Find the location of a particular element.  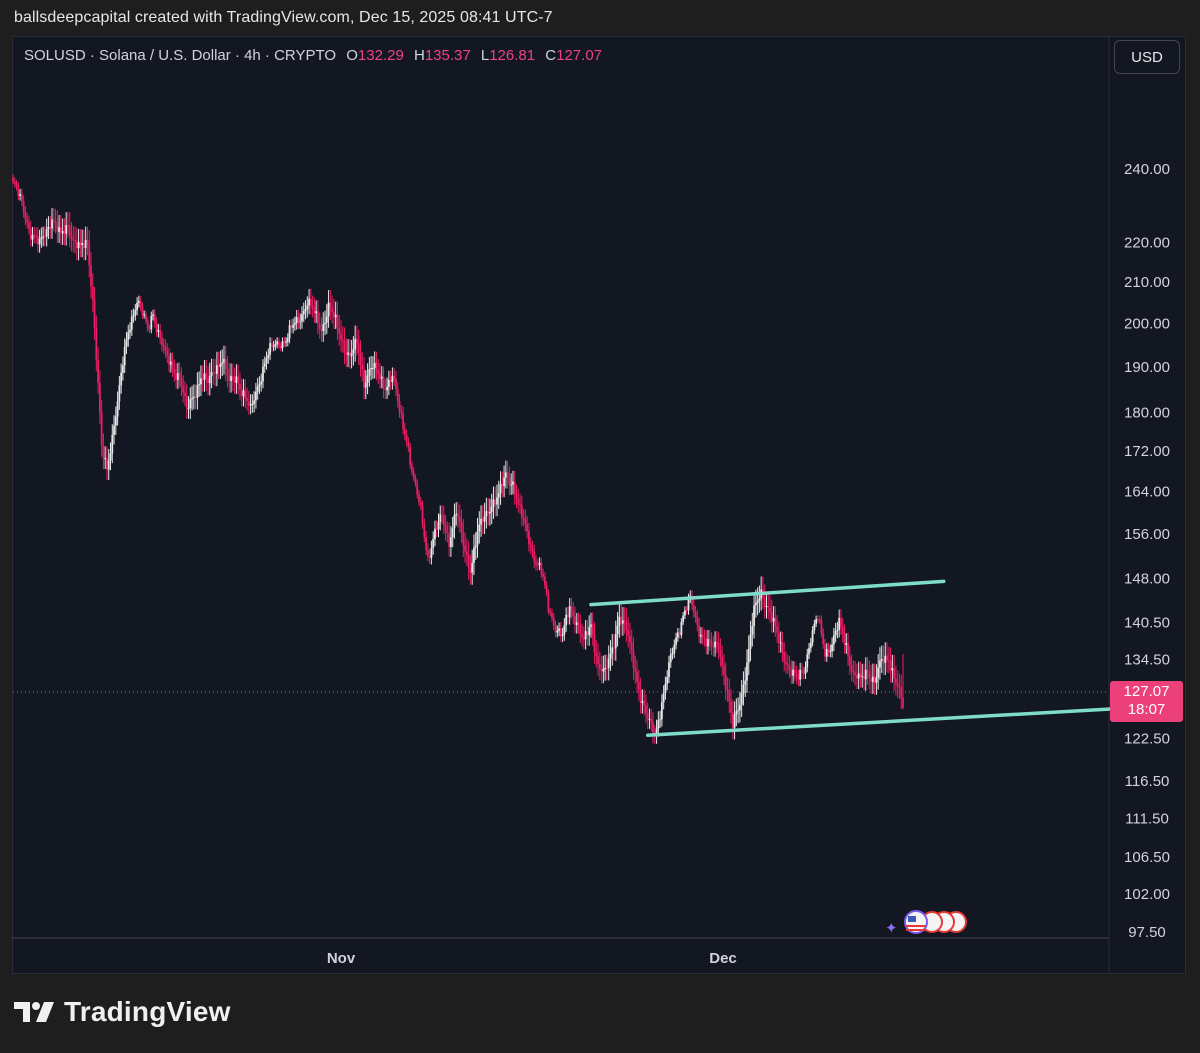

currency-button: USD is located at coordinates (1147, 57).